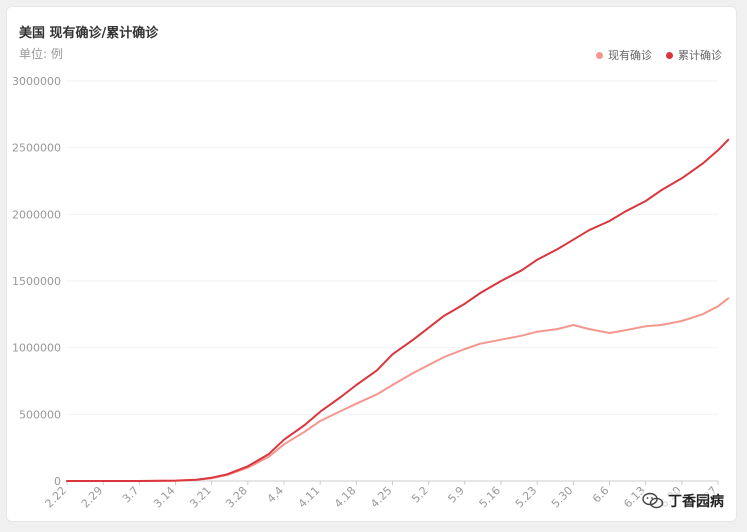 The width and height of the screenshot is (747, 532). What do you see at coordinates (36, 81) in the screenshot?
I see `y-tick-label: 3000000` at bounding box center [36, 81].